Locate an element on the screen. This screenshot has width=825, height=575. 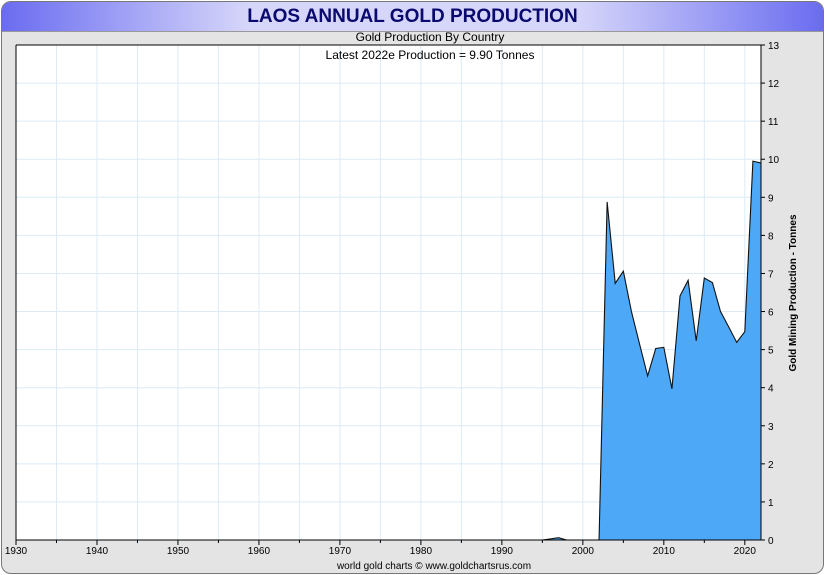
x-tick-label: 2000 is located at coordinates (583, 551).